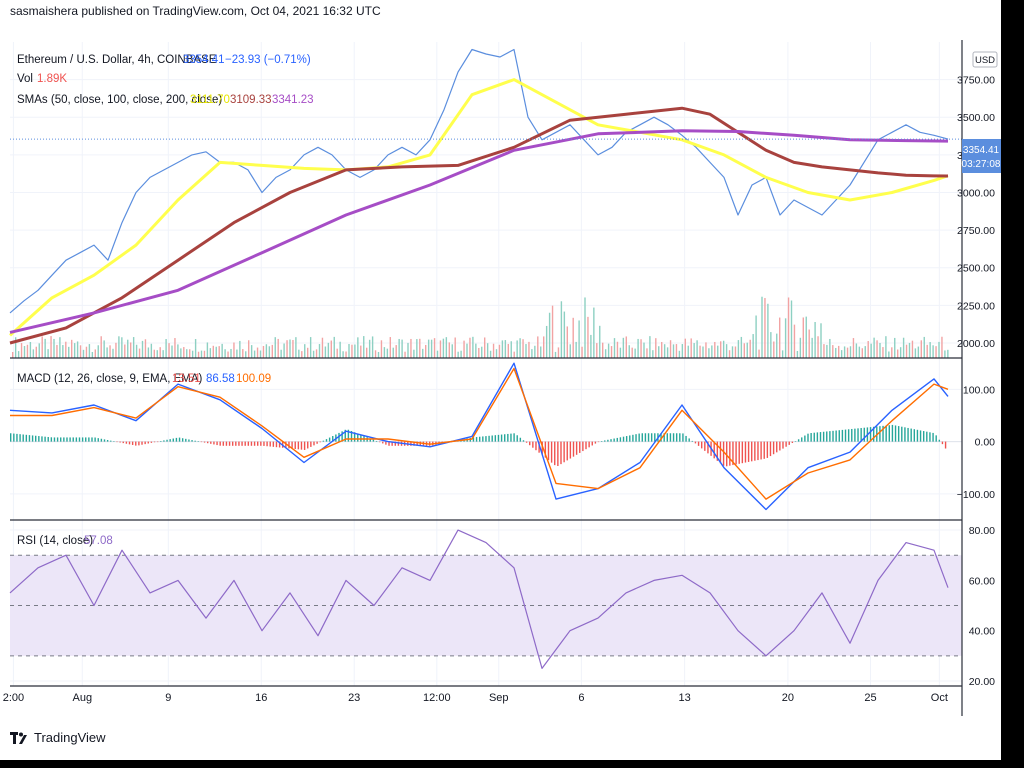  What do you see at coordinates (58, 737) in the screenshot?
I see `tradingview-brand: TradingView` at bounding box center [58, 737].